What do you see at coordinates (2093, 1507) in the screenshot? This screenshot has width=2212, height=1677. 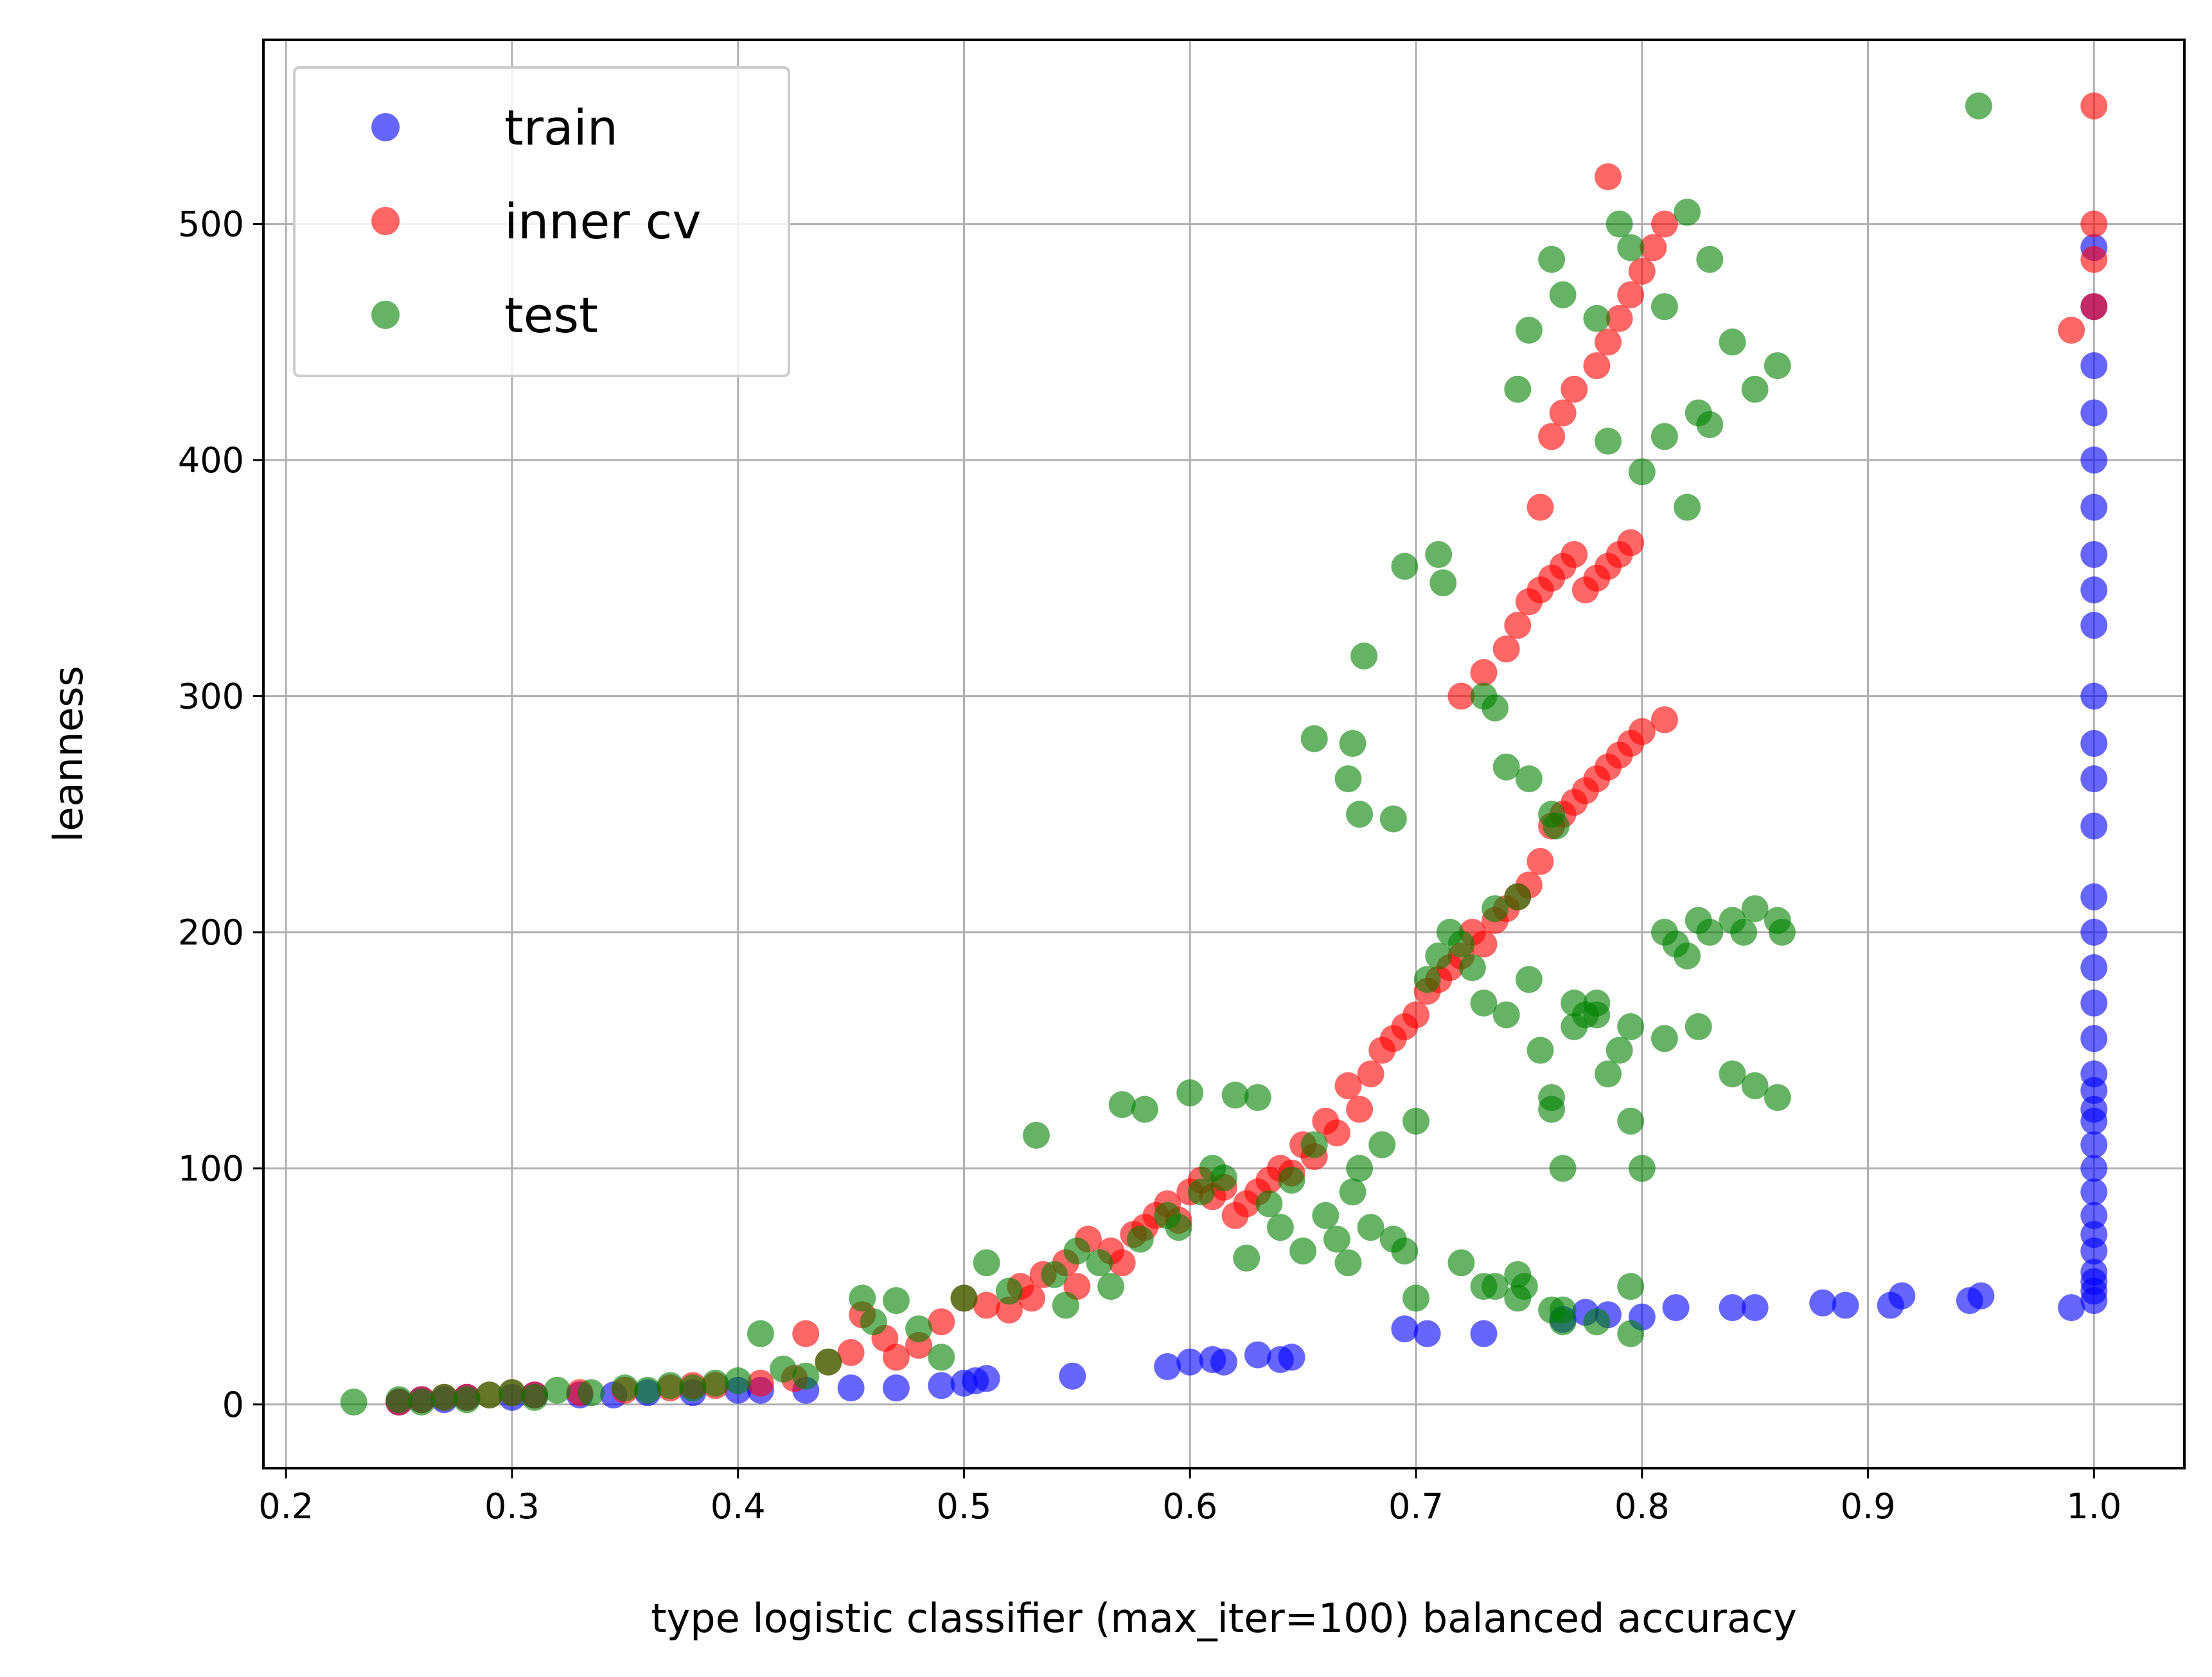 I see `x-tick-label: 1.0` at bounding box center [2093, 1507].